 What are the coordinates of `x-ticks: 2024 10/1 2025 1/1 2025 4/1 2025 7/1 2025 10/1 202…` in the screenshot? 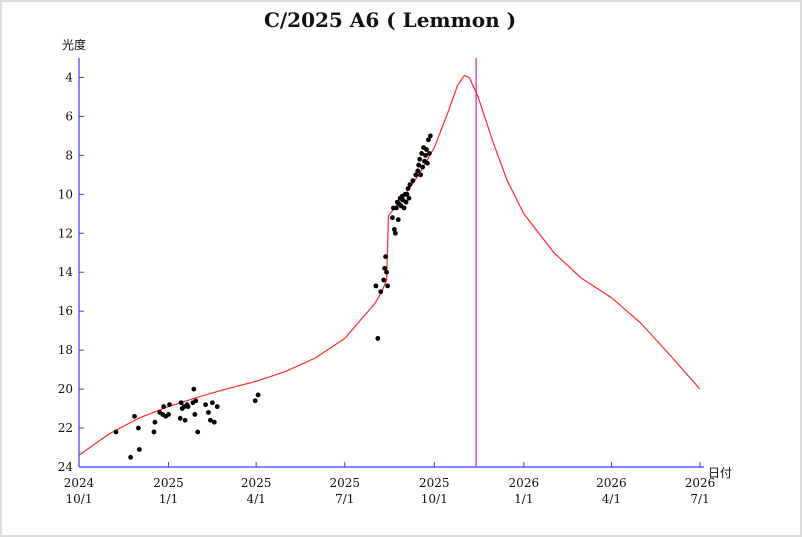 It's located at (390, 484).